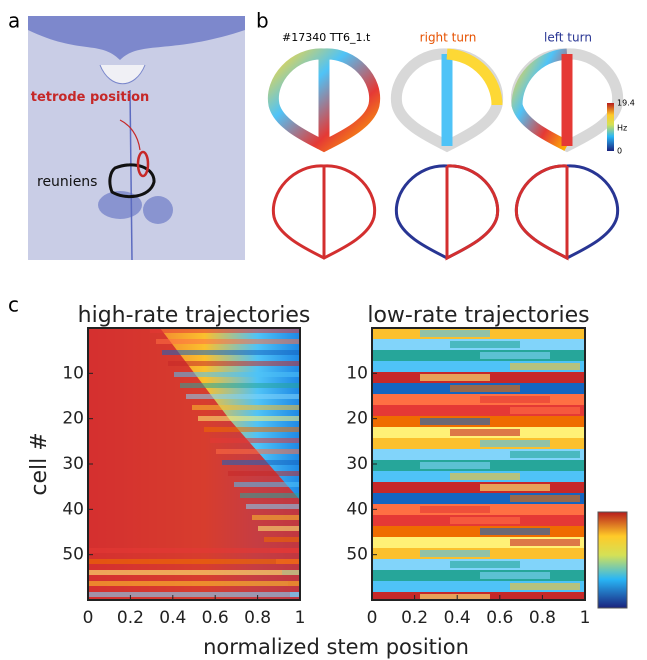 The height and width of the screenshot is (660, 647). What do you see at coordinates (568, 38) in the screenshot?
I see `condition-title: left turn` at bounding box center [568, 38].